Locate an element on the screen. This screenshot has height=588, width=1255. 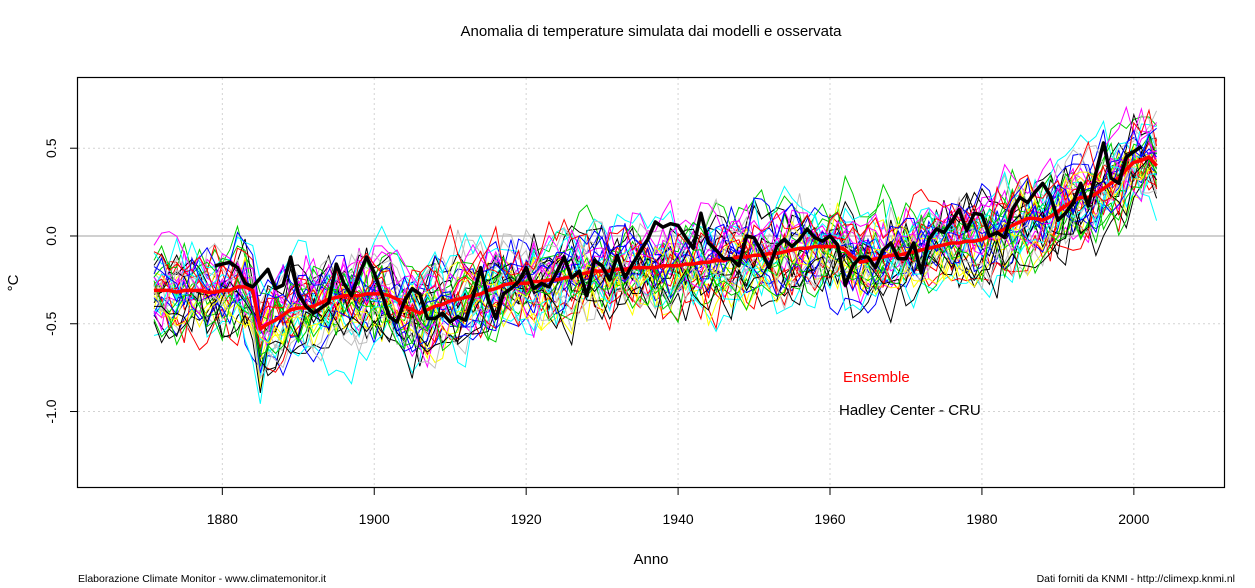
y-tick-label: -0.5 is located at coordinates (51, 323).